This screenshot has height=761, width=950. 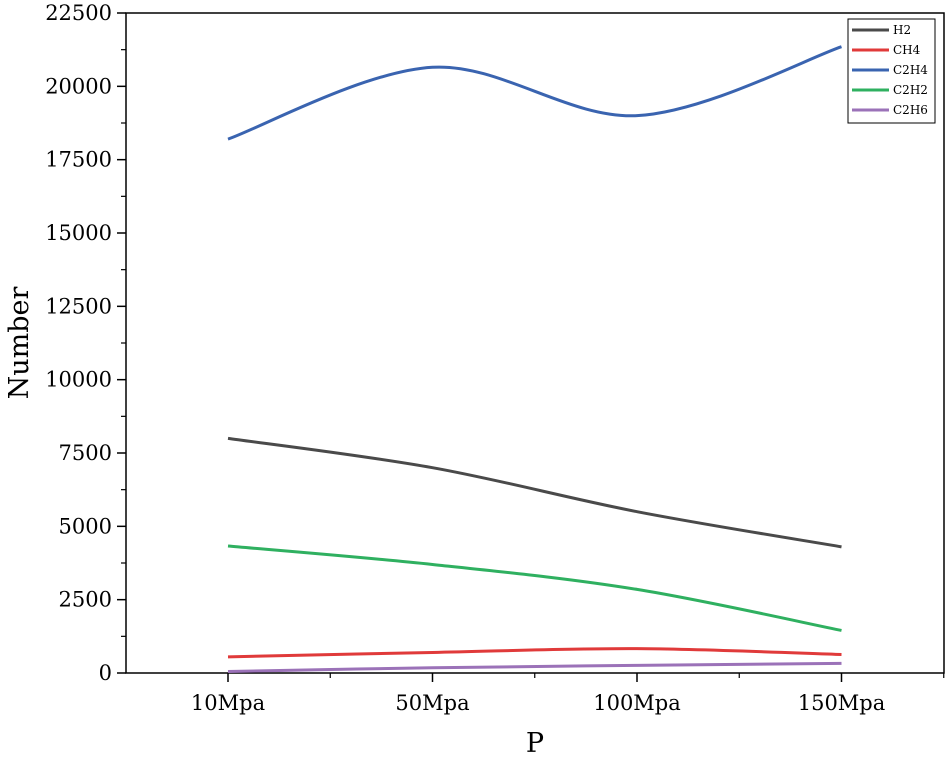 I want to click on x-tick-label: 50Mpa, so click(x=432, y=703).